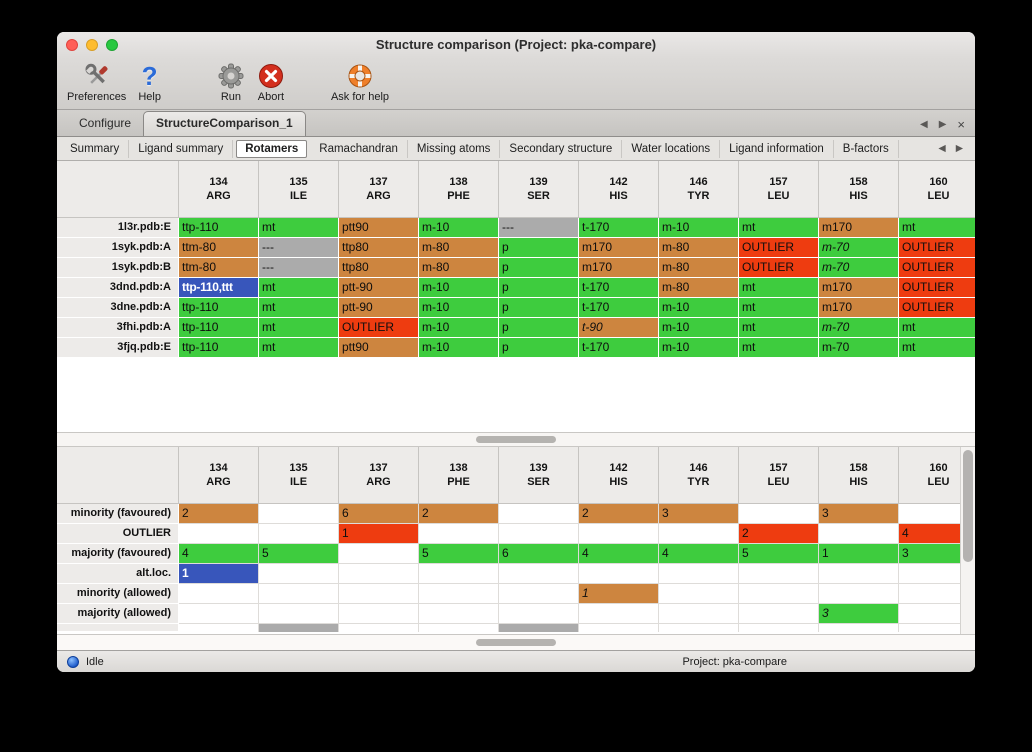 The width and height of the screenshot is (1032, 752). Describe the element at coordinates (959, 148) in the screenshot. I see `subtab-nav-next-button: ▶` at that location.